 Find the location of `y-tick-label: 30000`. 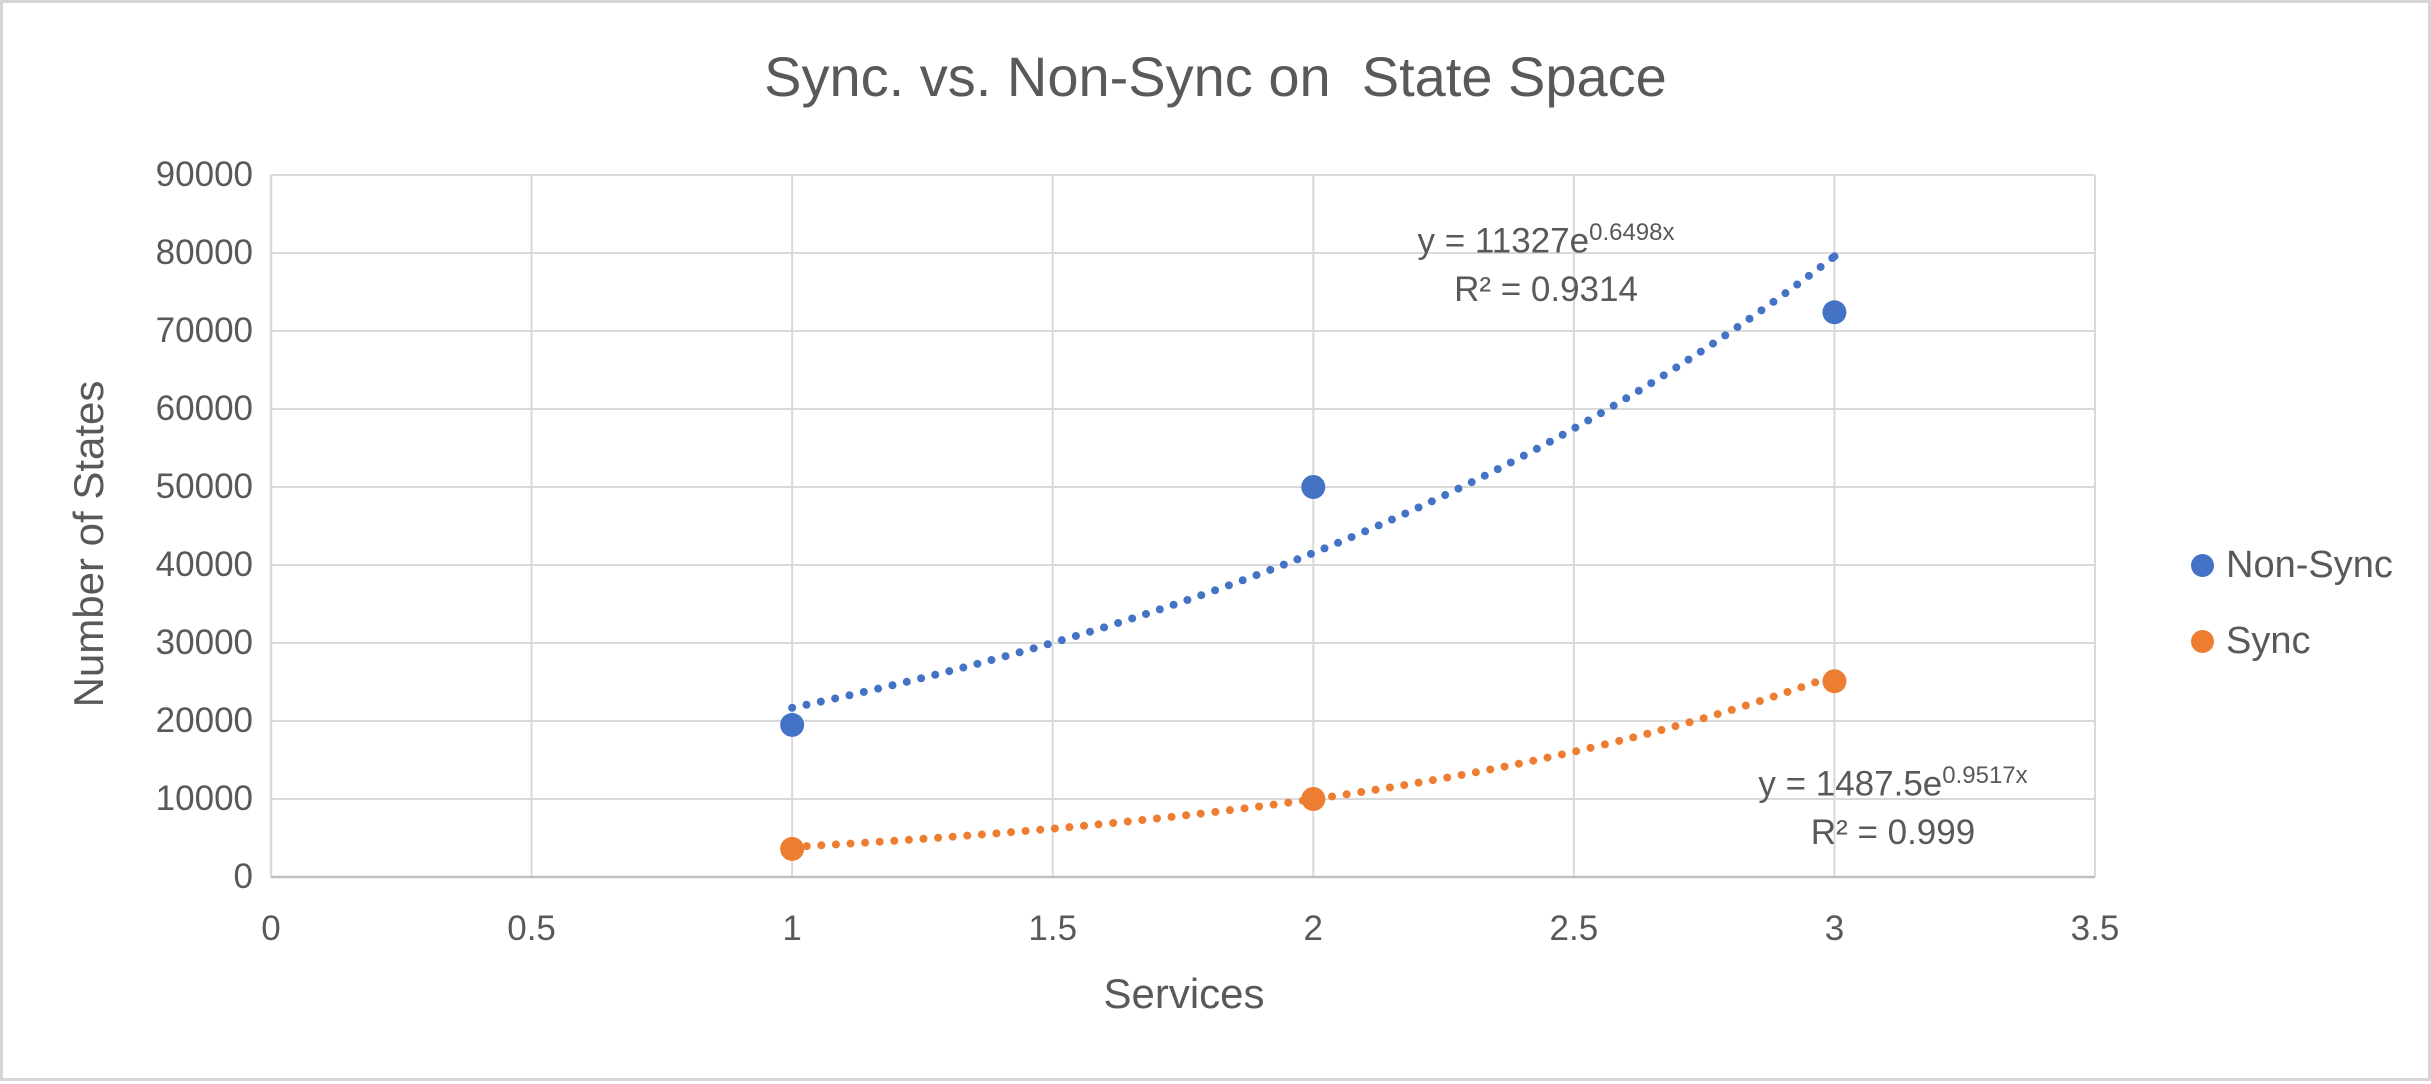

y-tick-label: 30000 is located at coordinates (204, 642).